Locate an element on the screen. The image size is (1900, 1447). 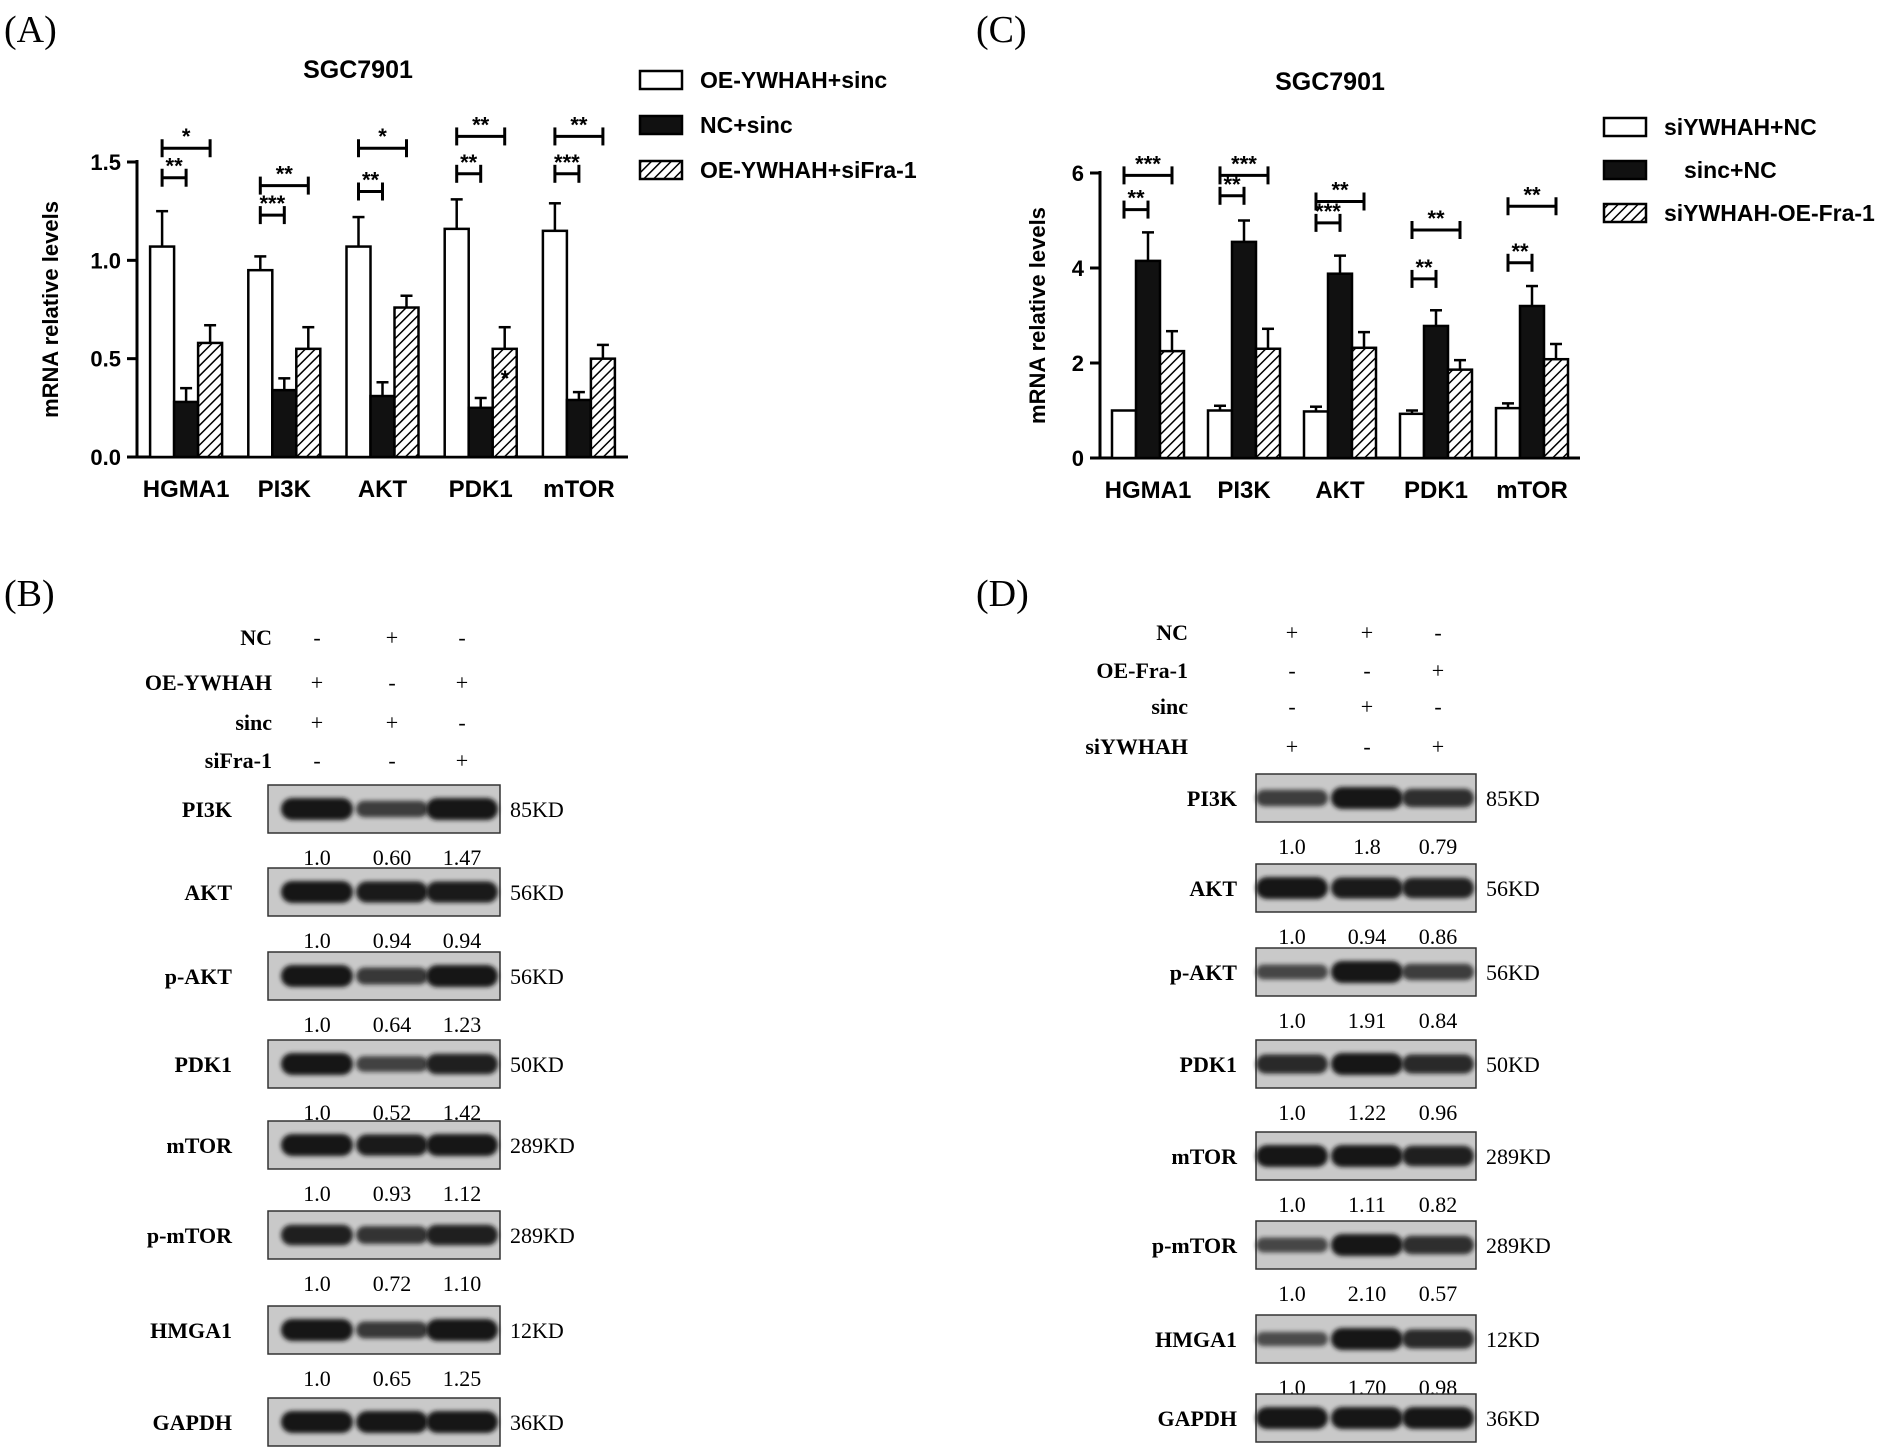
condition-label: siYWHAH is located at coordinates (1136, 746).